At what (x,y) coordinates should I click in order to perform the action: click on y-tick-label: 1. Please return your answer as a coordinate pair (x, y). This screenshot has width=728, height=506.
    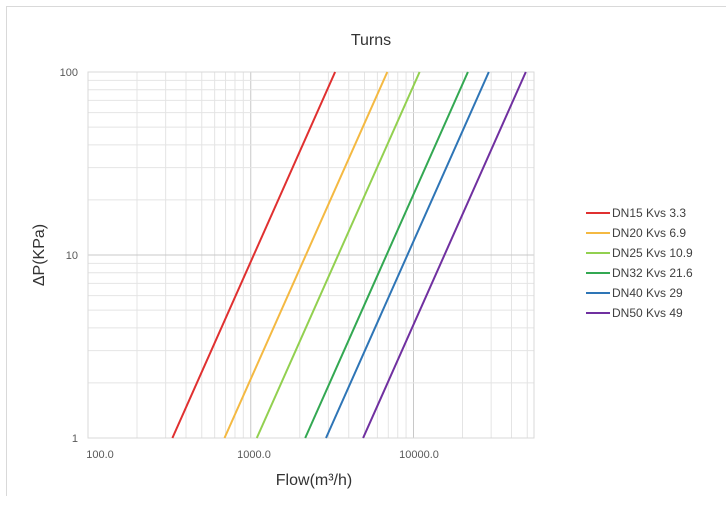
    Looking at the image, I should click on (75, 439).